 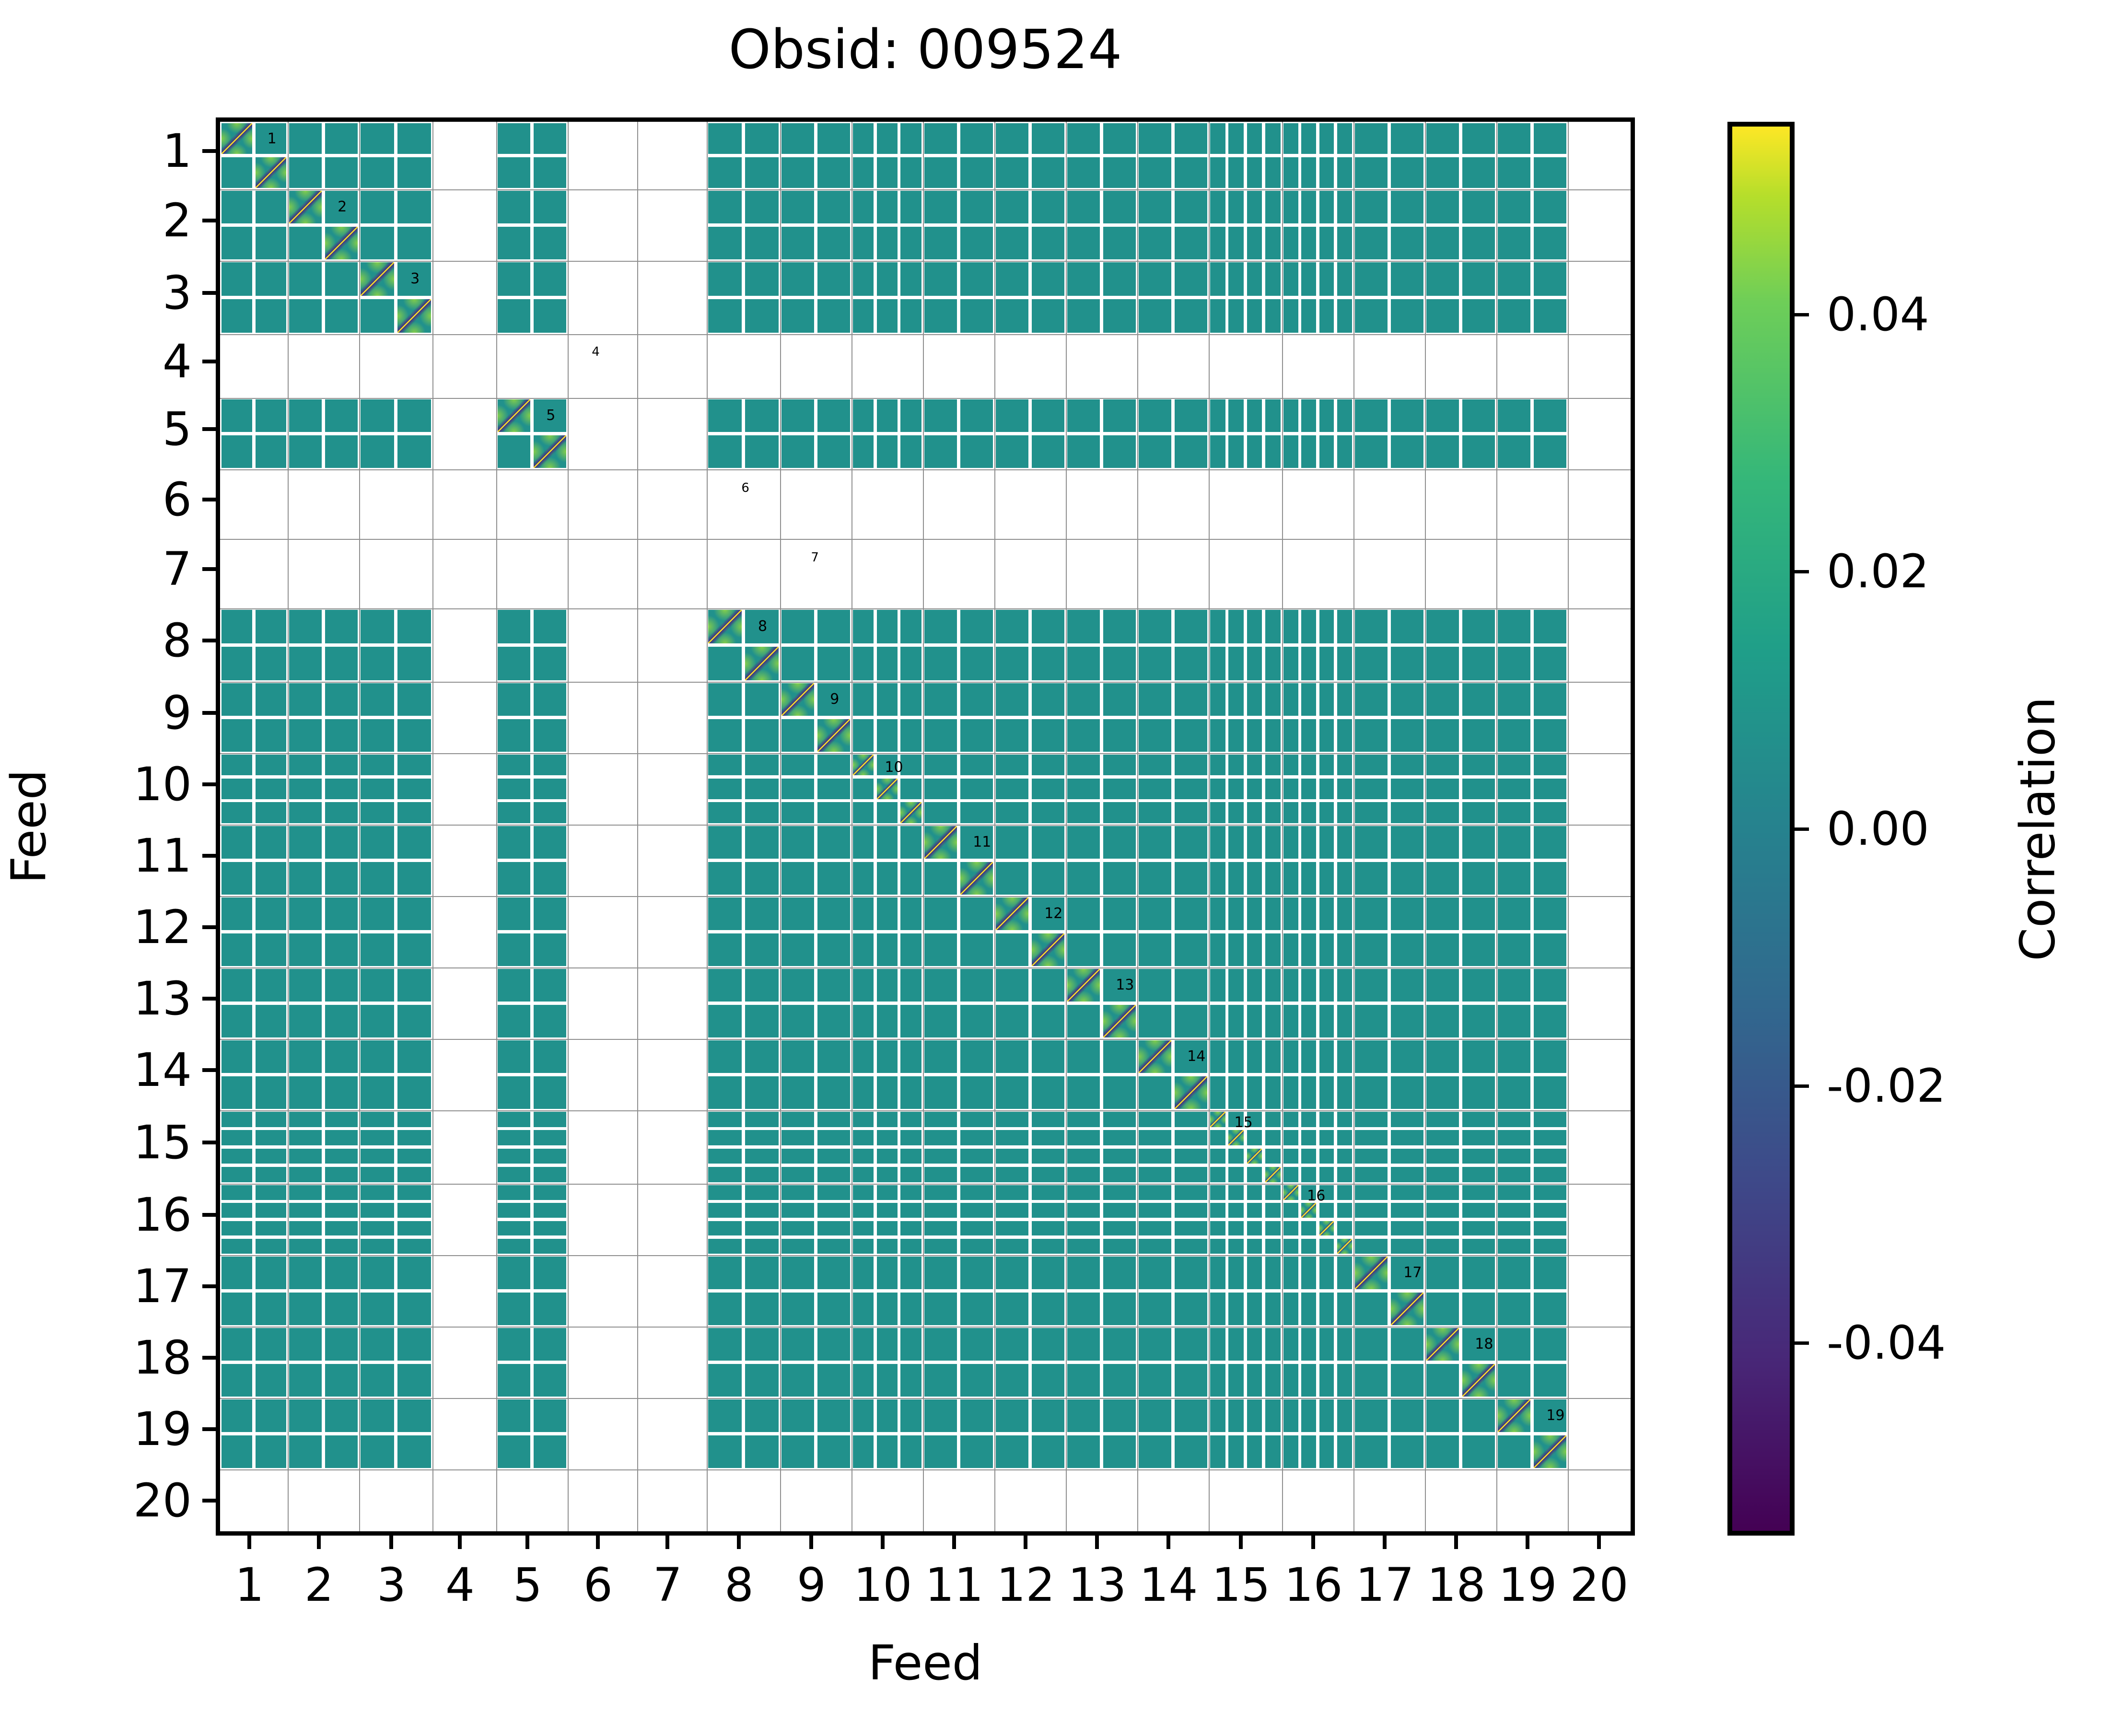 What do you see at coordinates (1761, 829) in the screenshot?
I see `colorbar` at bounding box center [1761, 829].